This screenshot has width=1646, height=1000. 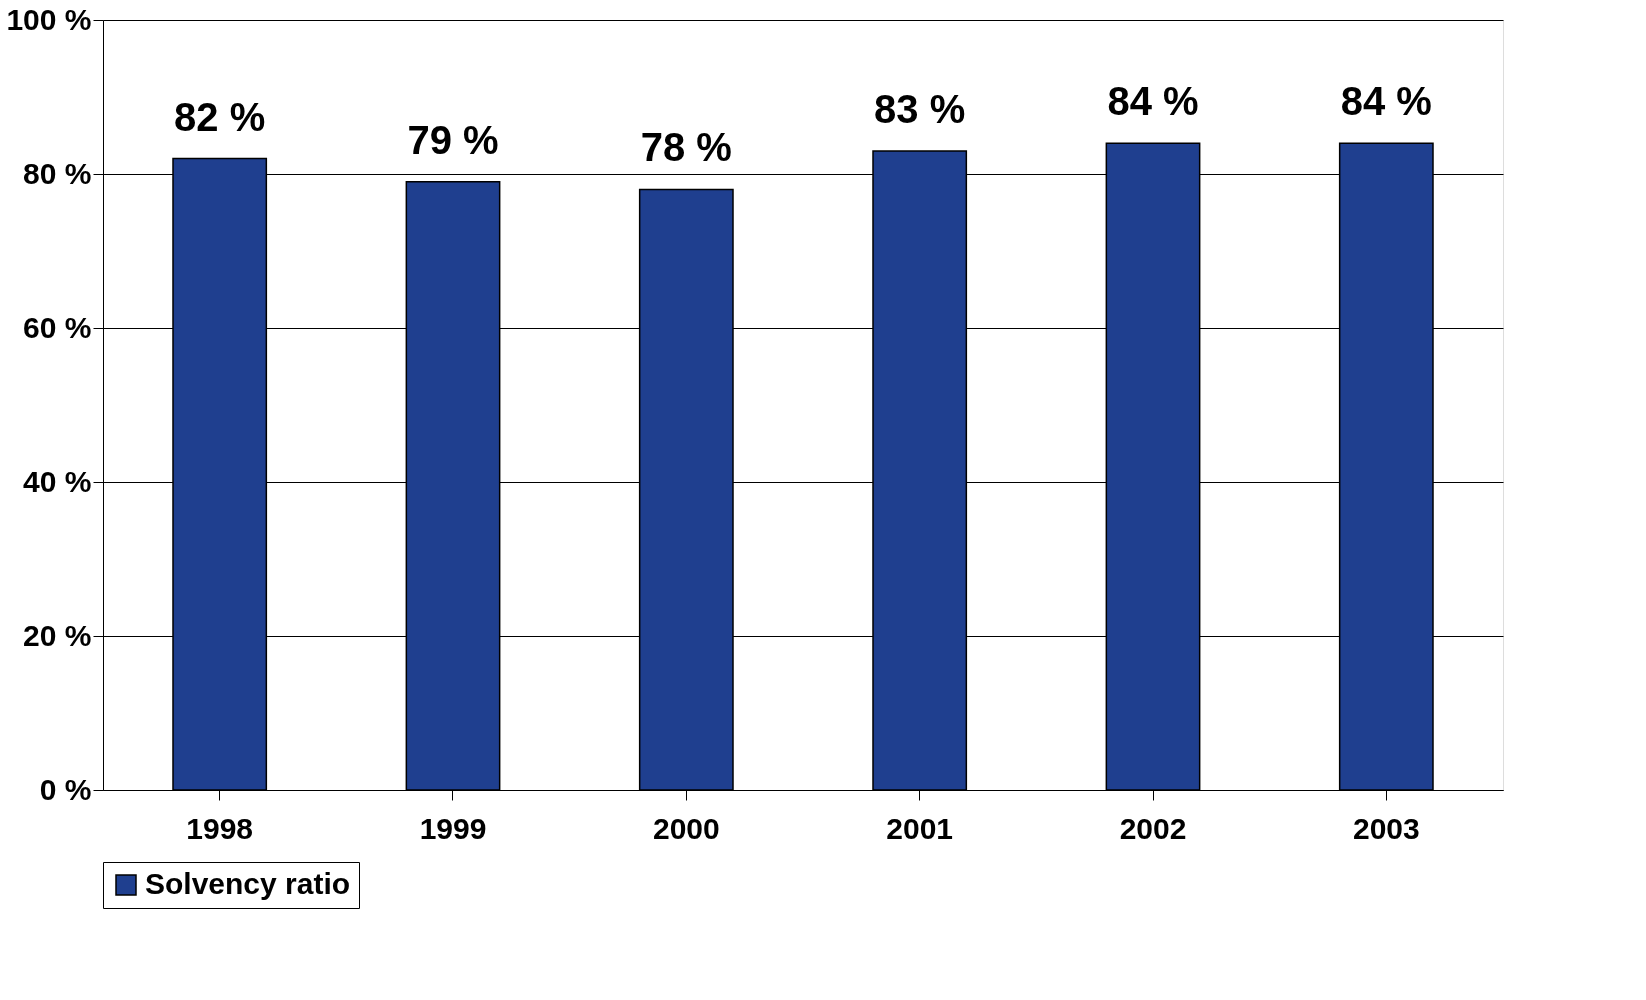 What do you see at coordinates (57, 481) in the screenshot?
I see `y-tick-label: 40 %` at bounding box center [57, 481].